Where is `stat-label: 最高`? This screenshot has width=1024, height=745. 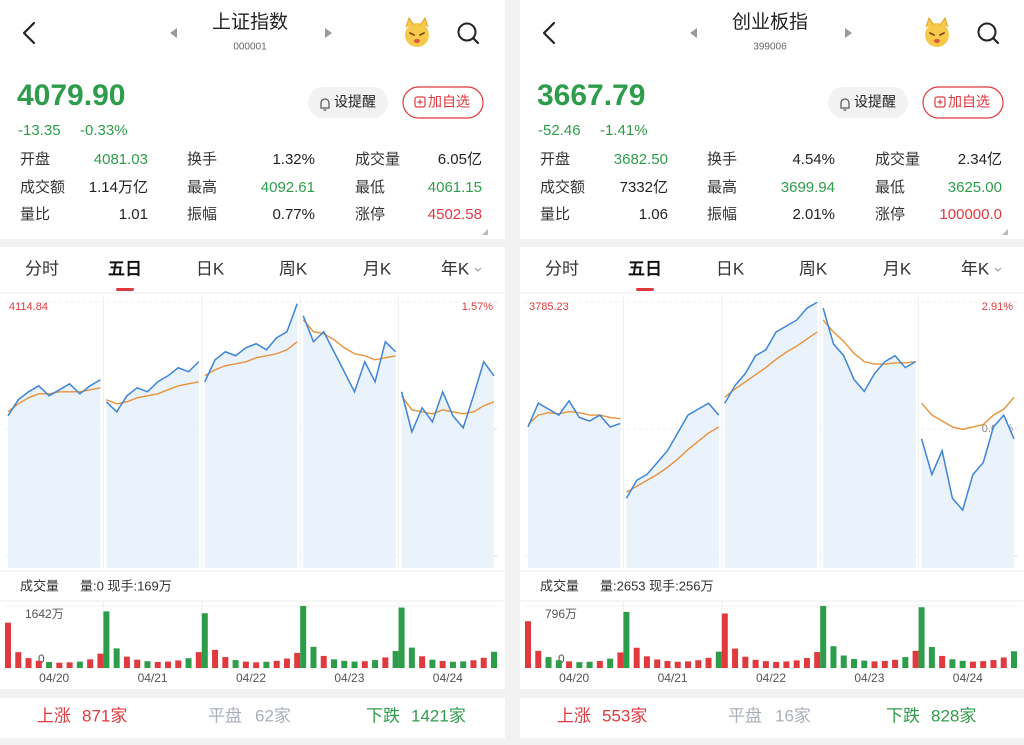
stat-label: 最高 is located at coordinates (202, 187).